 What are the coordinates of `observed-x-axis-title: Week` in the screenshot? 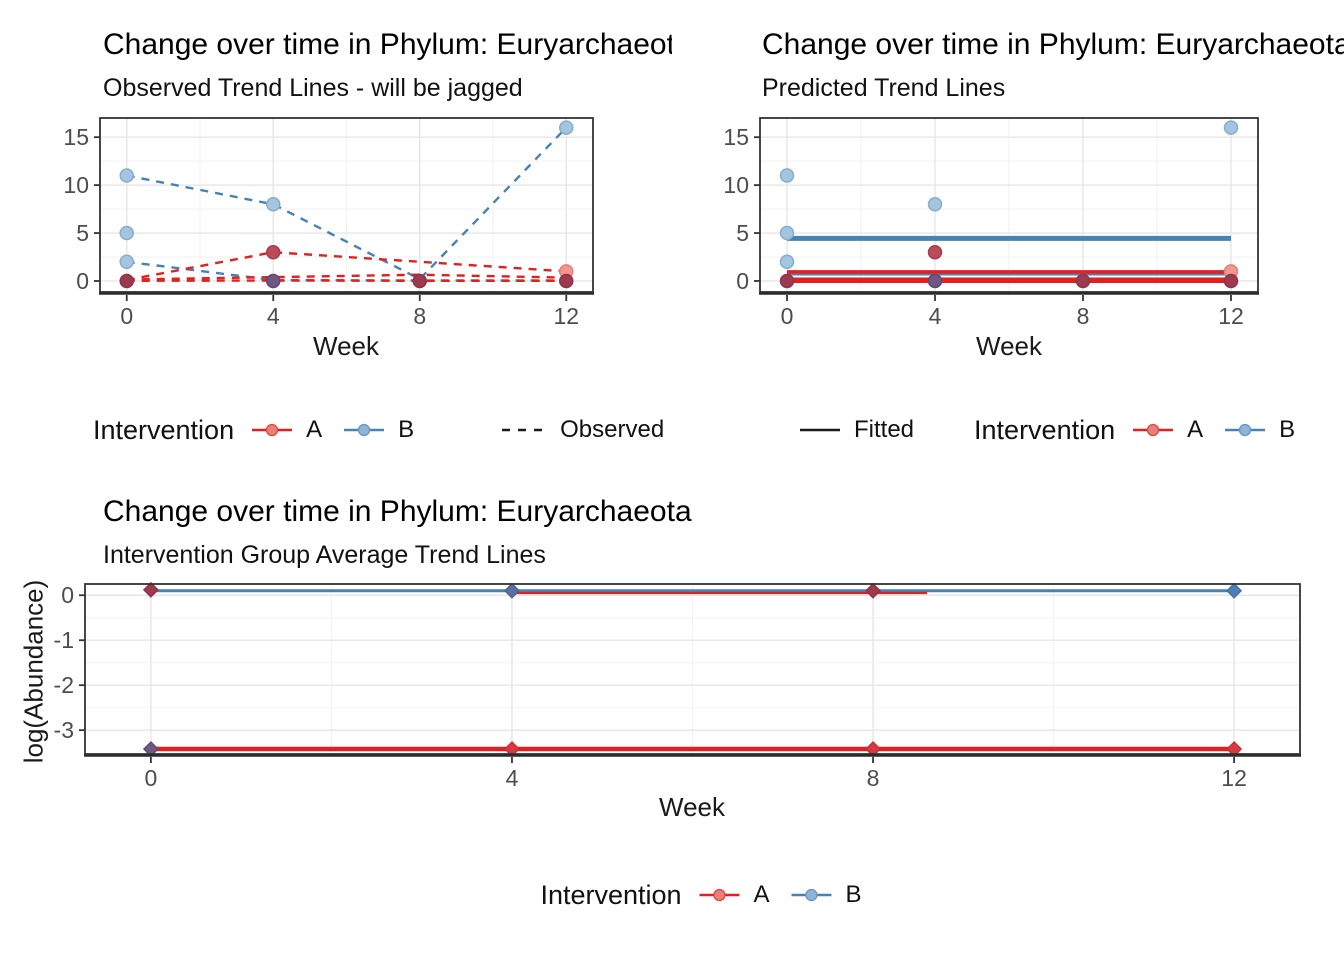 It's located at (346, 346).